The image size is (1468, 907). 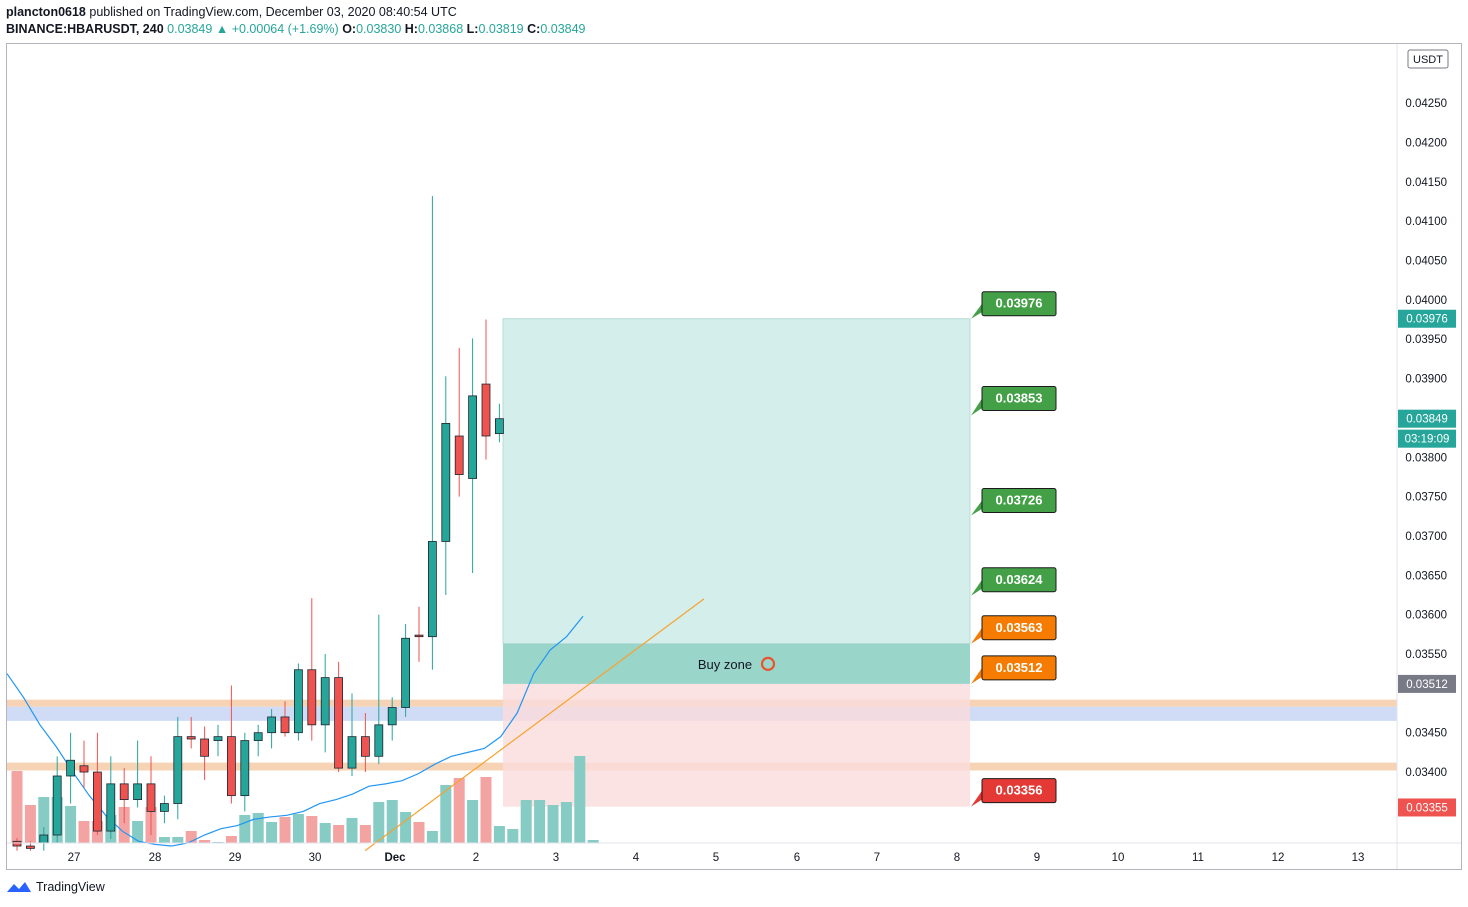 What do you see at coordinates (1426, 183) in the screenshot?
I see `price-tick: 0.04150` at bounding box center [1426, 183].